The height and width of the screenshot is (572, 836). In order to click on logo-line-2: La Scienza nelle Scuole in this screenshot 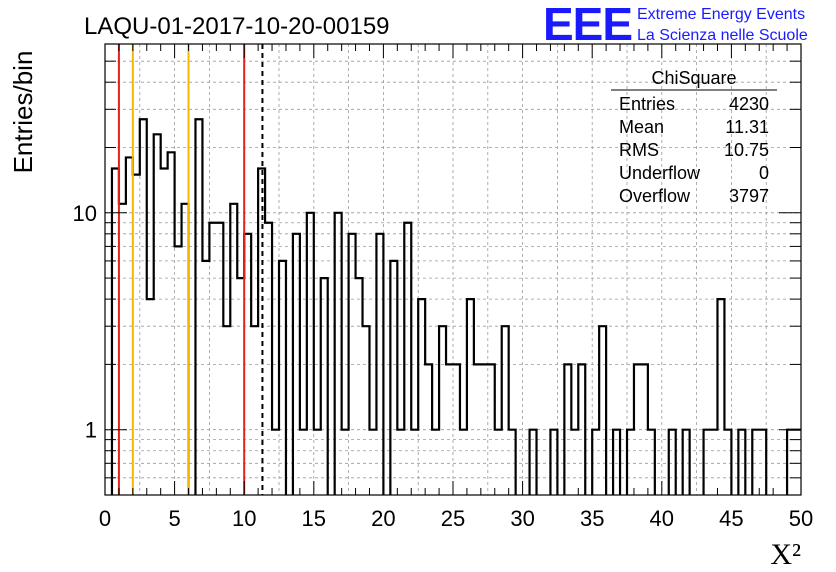, I will do `click(722, 35)`.